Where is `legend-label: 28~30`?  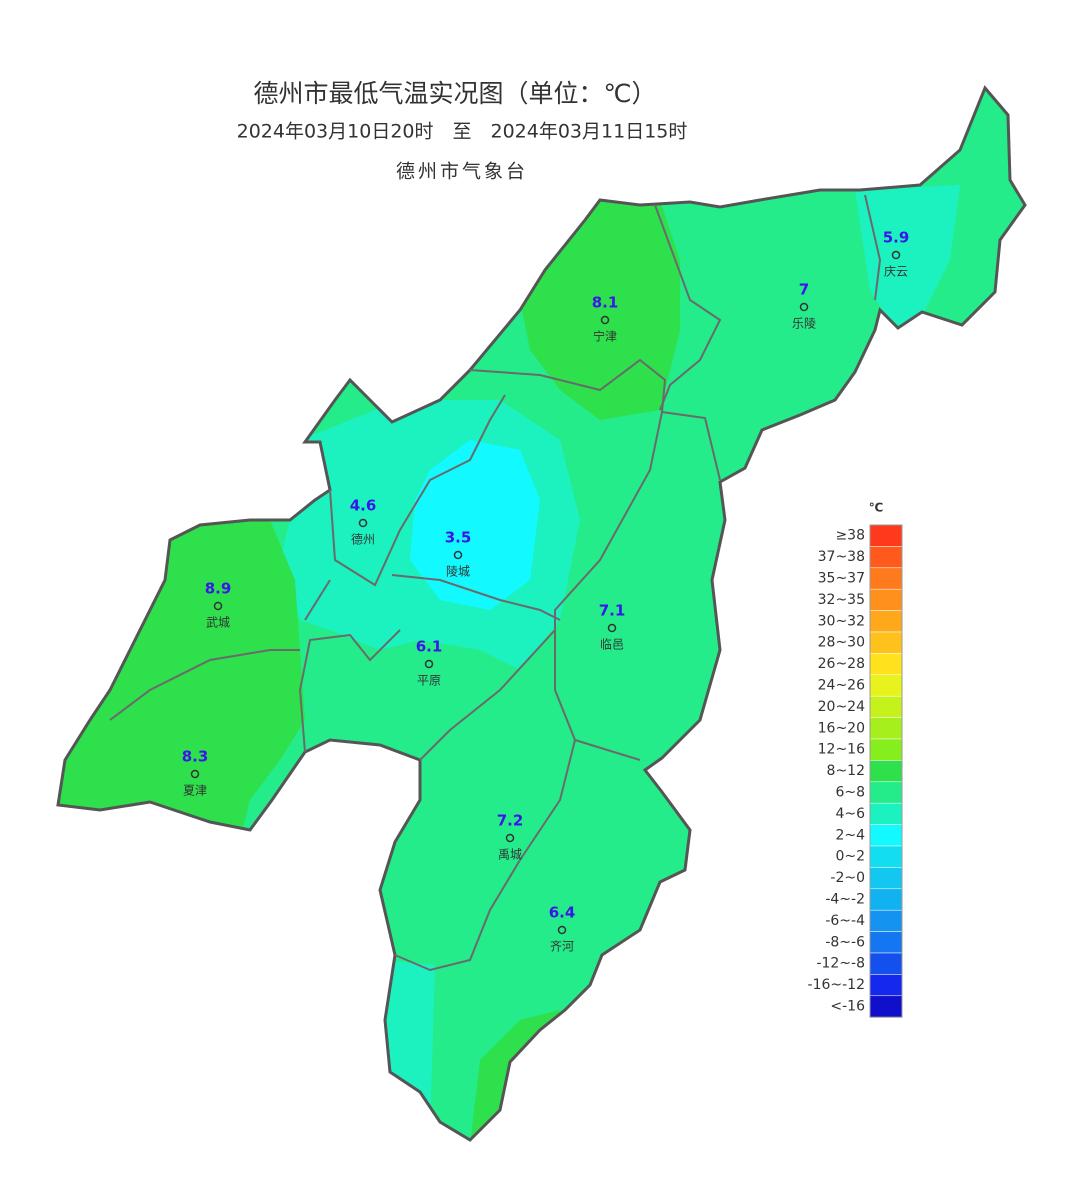
legend-label: 28~30 is located at coordinates (841, 643).